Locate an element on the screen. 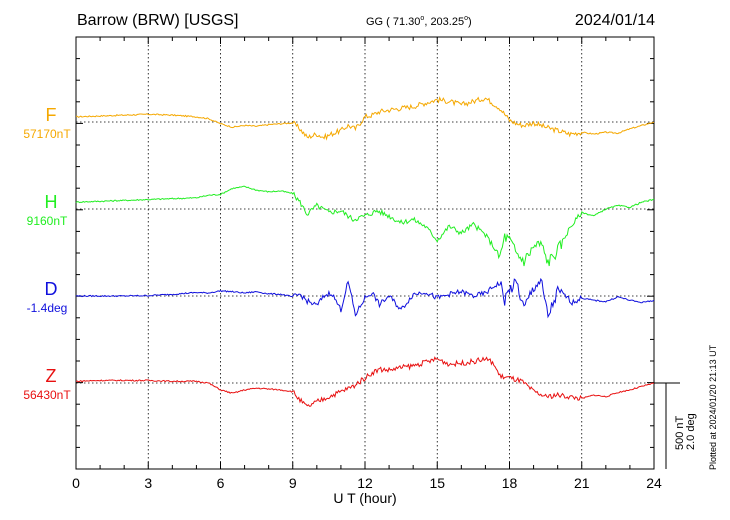 The height and width of the screenshot is (520, 730). x-tick-label-0: 0 is located at coordinates (76, 483).